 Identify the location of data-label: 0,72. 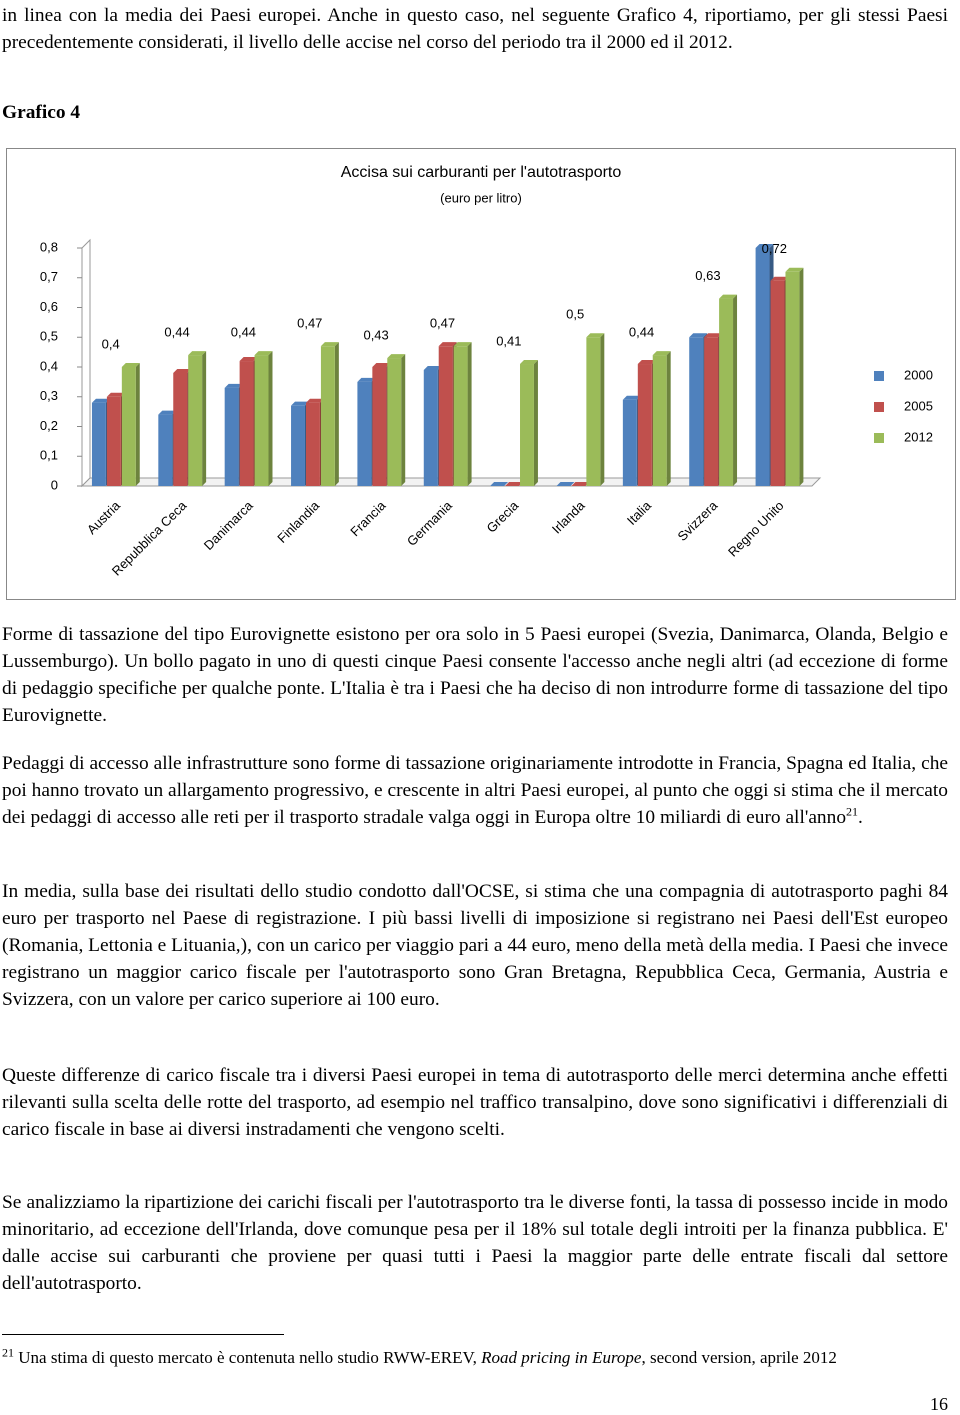
(774, 248).